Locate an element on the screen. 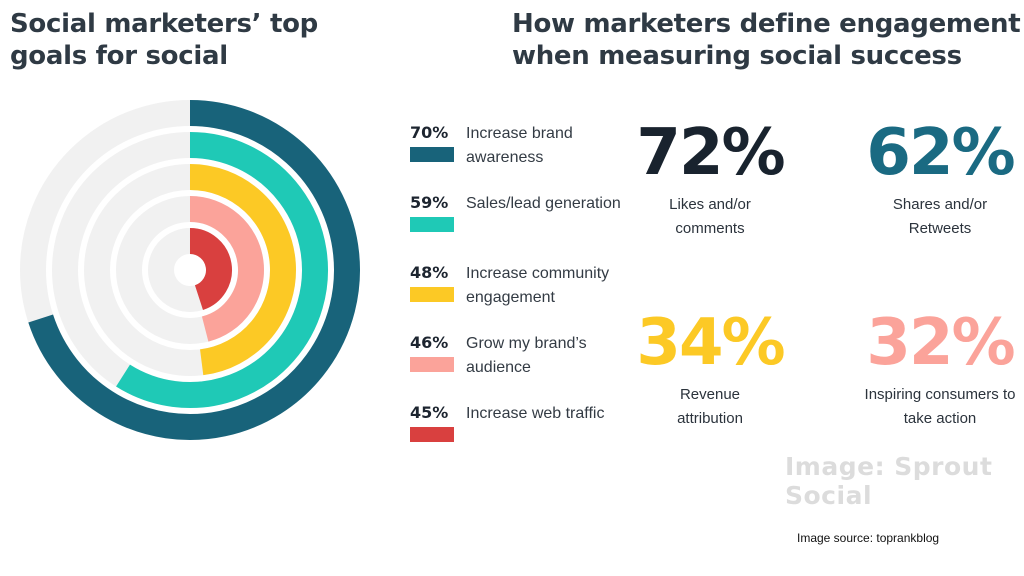  stat-label: Revenue attribution is located at coordinates (710, 406).